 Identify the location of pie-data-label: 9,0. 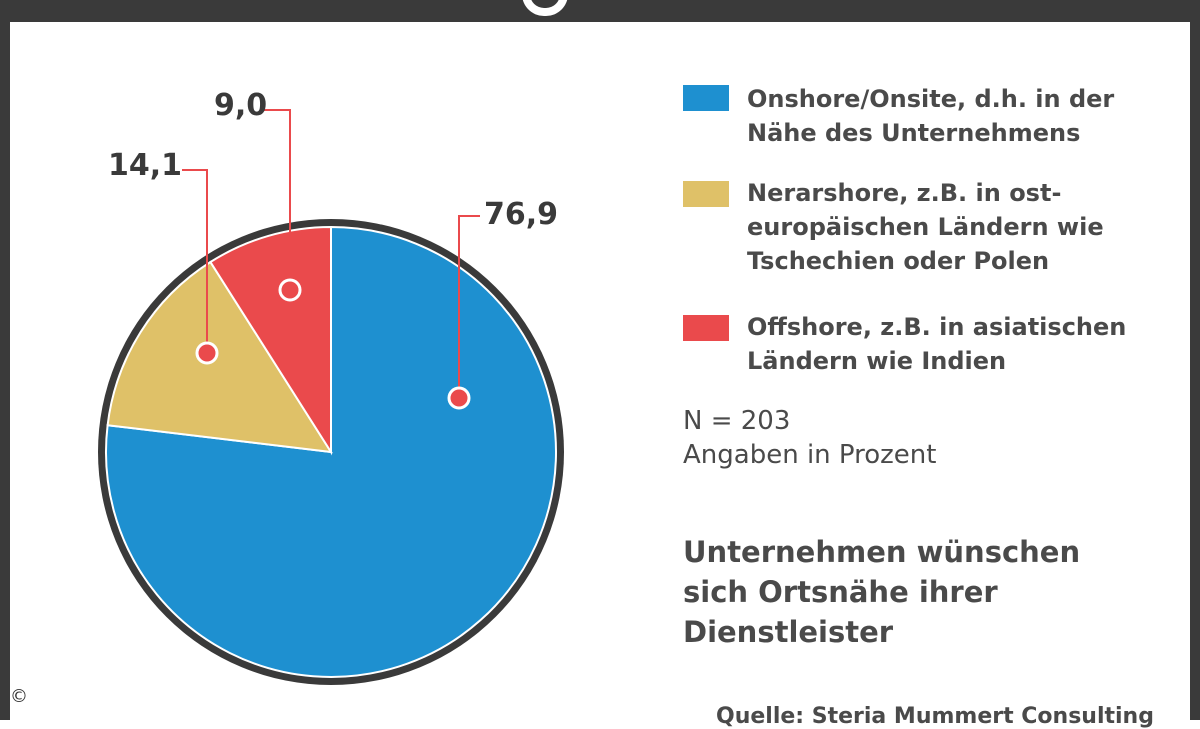
(240, 105).